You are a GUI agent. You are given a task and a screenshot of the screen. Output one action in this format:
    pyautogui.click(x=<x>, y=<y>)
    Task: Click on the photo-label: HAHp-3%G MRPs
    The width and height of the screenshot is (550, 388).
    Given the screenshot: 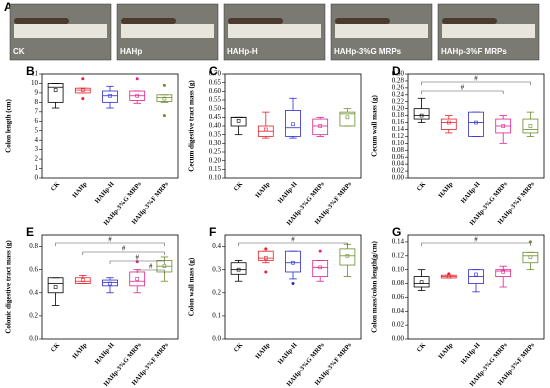 What is the action you would take?
    pyautogui.click(x=368, y=51)
    